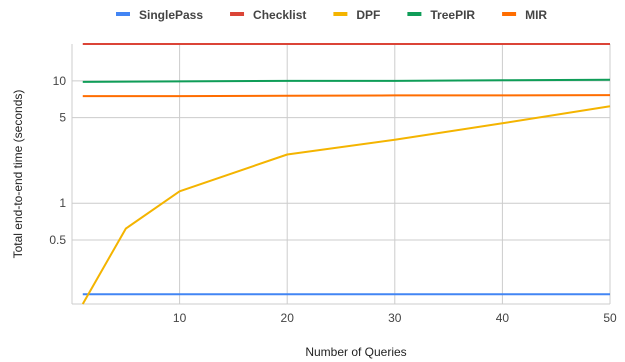  Describe the element at coordinates (237, 14) in the screenshot. I see `legend-swatch-checklist` at that location.